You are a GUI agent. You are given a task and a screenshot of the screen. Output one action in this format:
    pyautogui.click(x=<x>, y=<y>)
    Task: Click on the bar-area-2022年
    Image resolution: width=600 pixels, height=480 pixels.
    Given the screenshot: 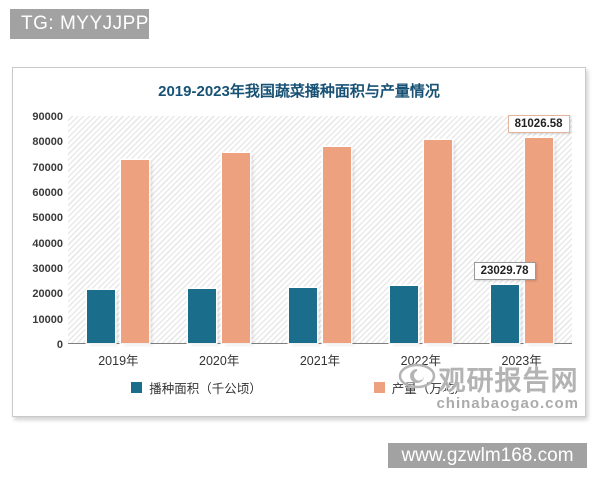 What is the action you would take?
    pyautogui.click(x=403, y=314)
    